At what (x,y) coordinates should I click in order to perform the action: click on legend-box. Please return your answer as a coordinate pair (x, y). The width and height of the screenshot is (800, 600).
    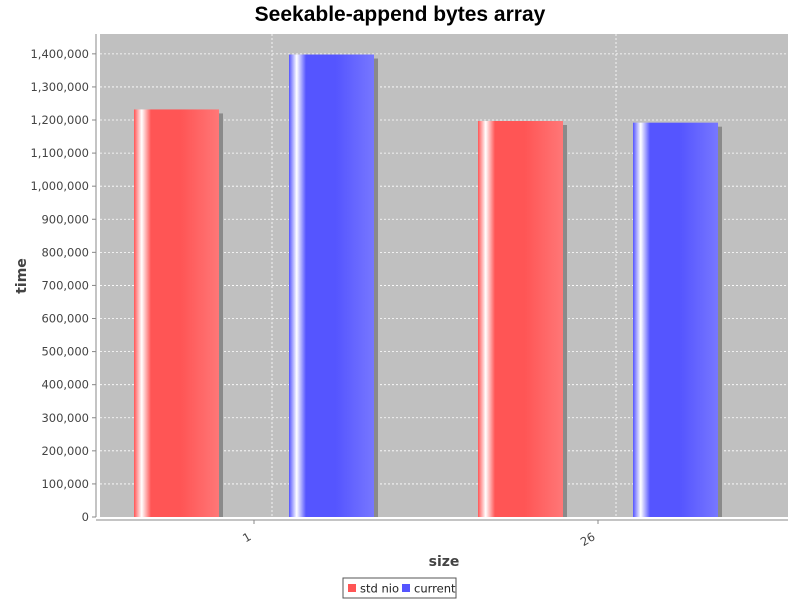
    Looking at the image, I should click on (399, 588).